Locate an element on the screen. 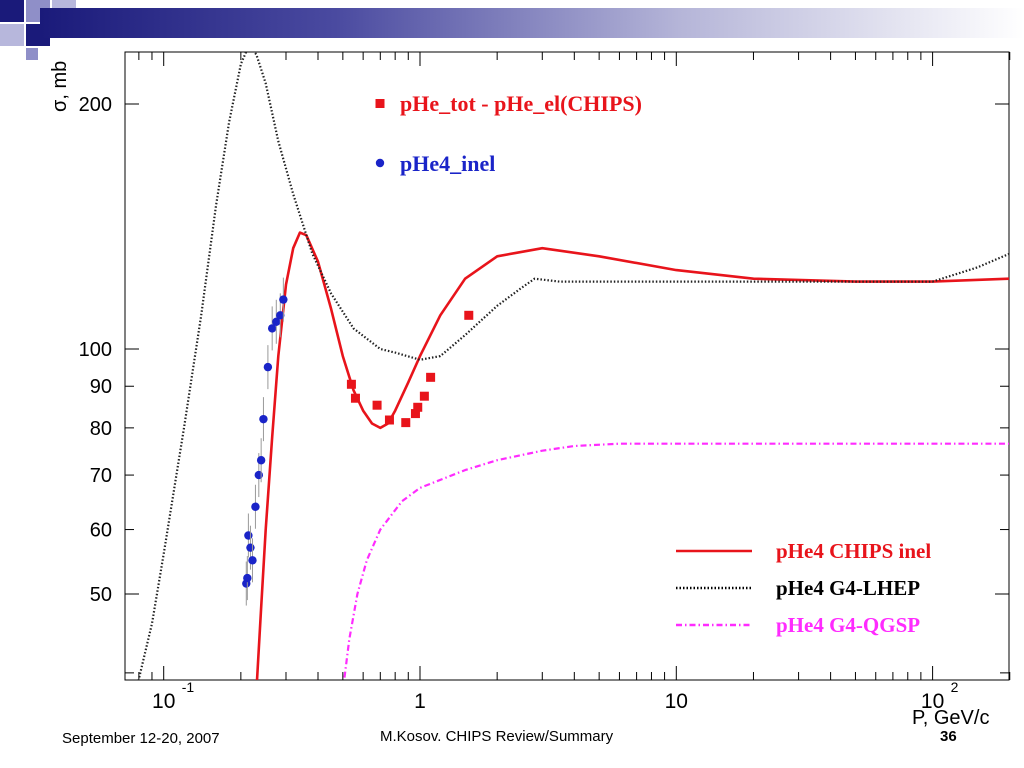  x-tick-label: 1 is located at coordinates (420, 701).